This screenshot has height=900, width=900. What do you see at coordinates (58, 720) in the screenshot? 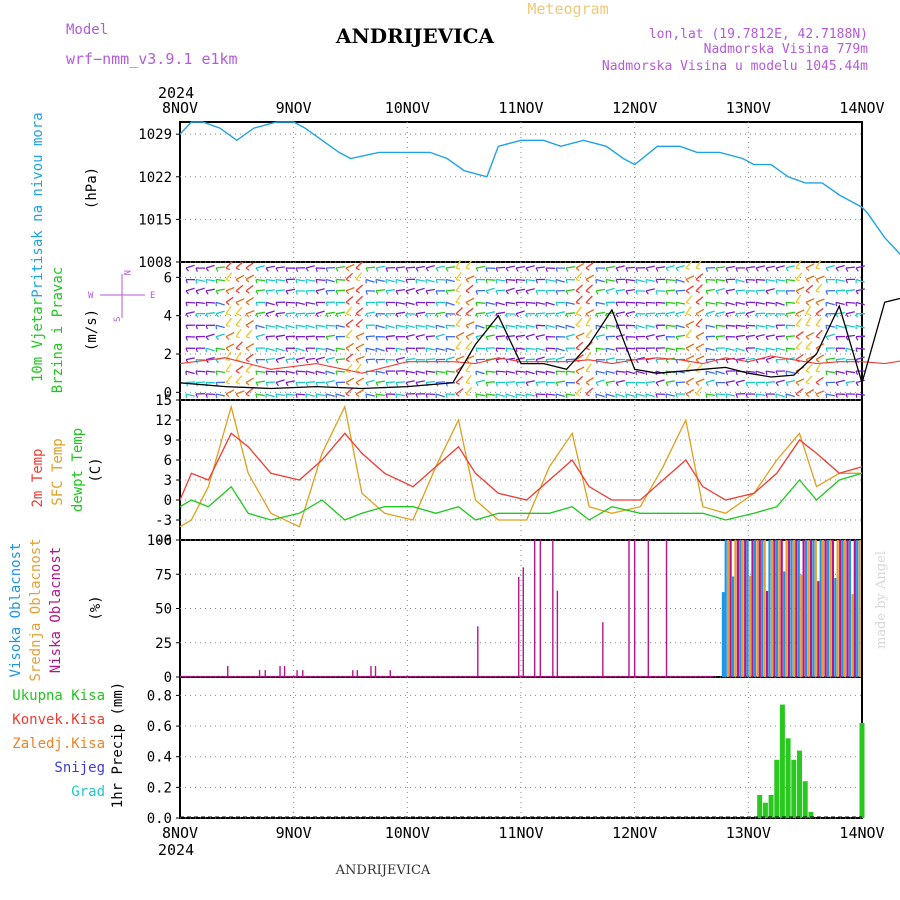
I see `precip-conv-label: Konvek.Kisa` at bounding box center [58, 720].